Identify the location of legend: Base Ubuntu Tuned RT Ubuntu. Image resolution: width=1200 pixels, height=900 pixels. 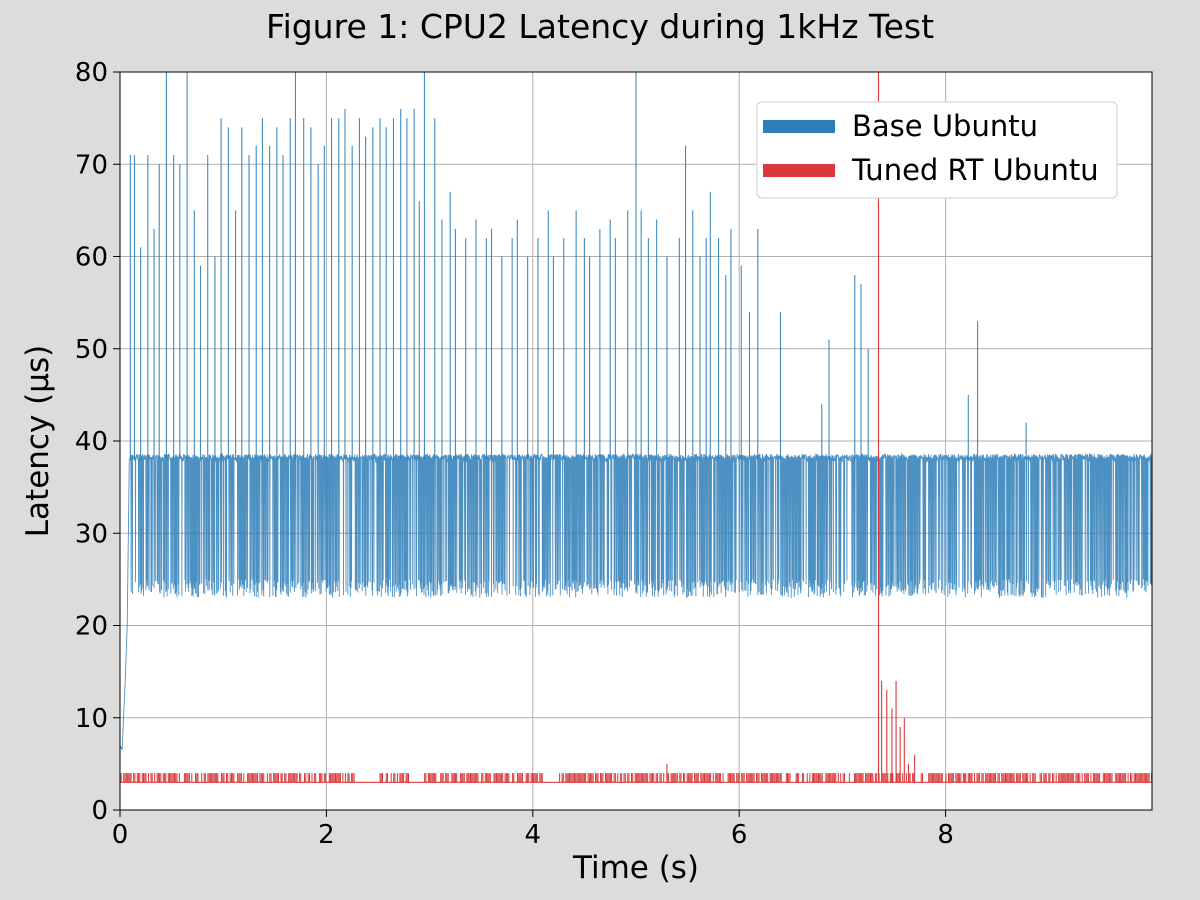
(937, 150).